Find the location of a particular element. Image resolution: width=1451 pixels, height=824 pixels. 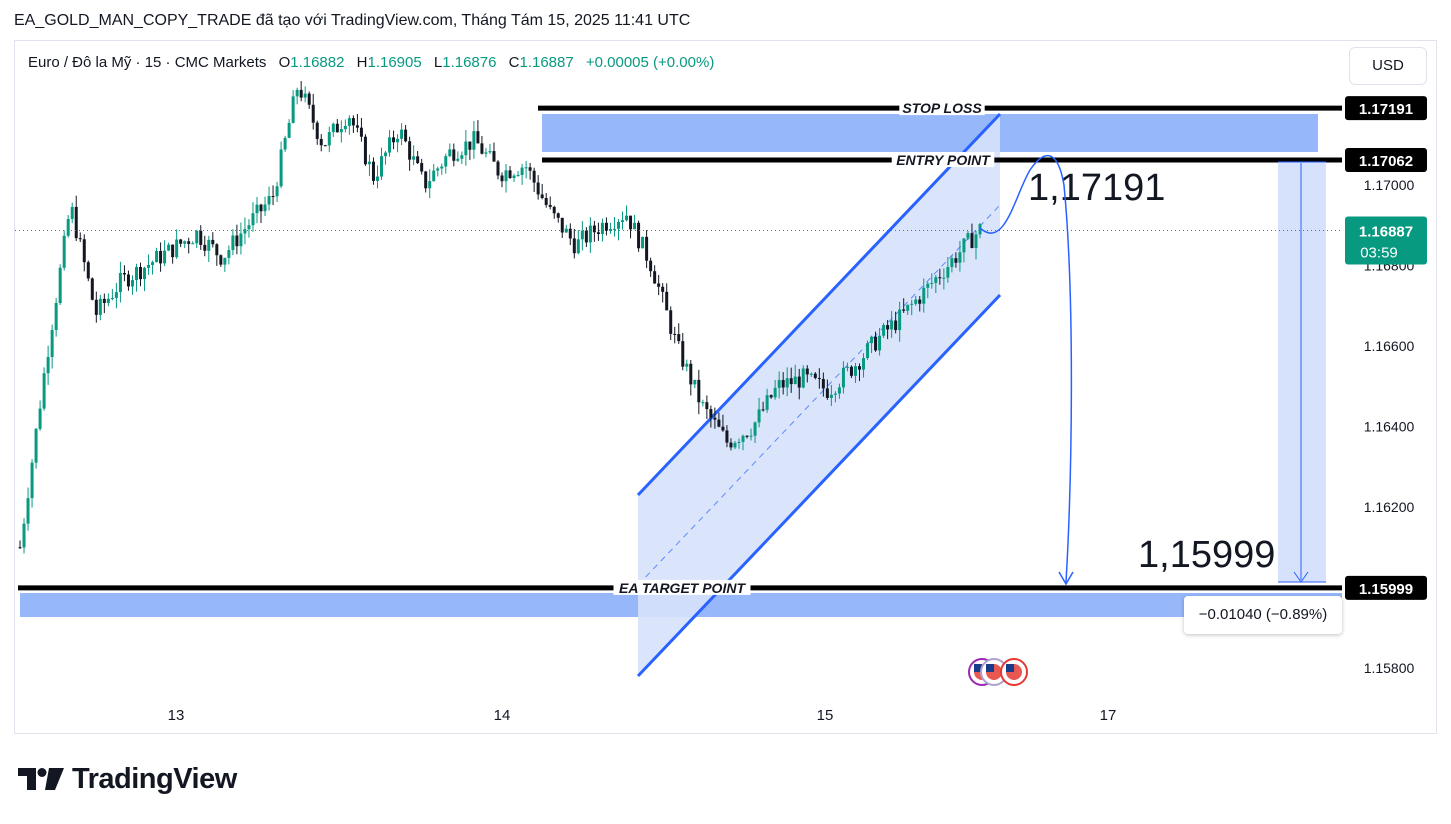

tradingview-logo: TradingView is located at coordinates (127, 779).